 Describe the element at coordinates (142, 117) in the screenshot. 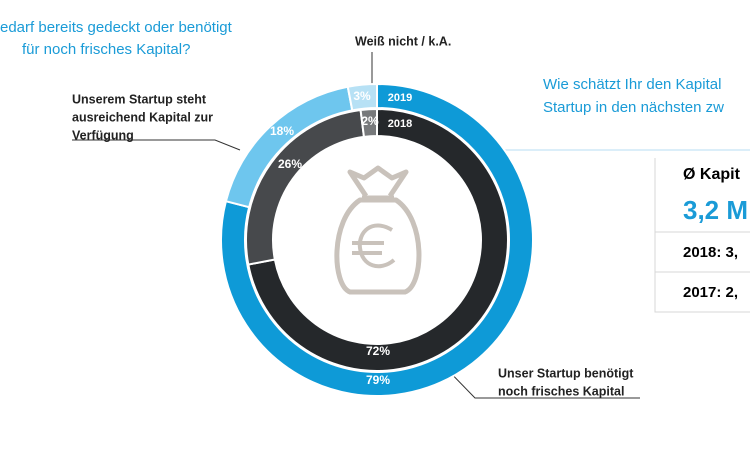

I see `category-label: ausreichend Kapital zur` at that location.